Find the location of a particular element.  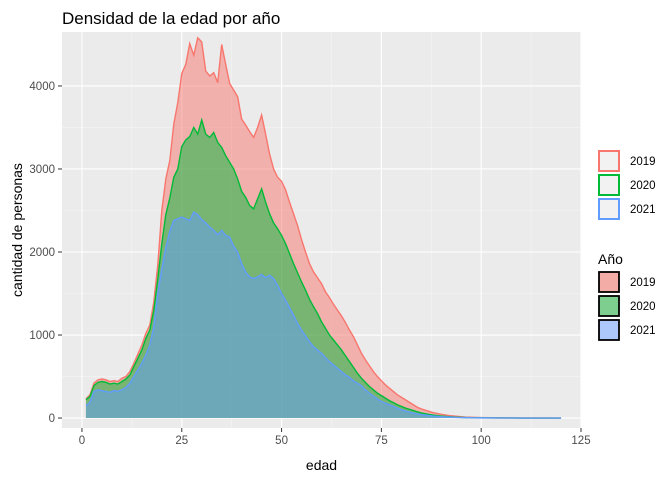

legend-key-fill-2020 is located at coordinates (609, 306).